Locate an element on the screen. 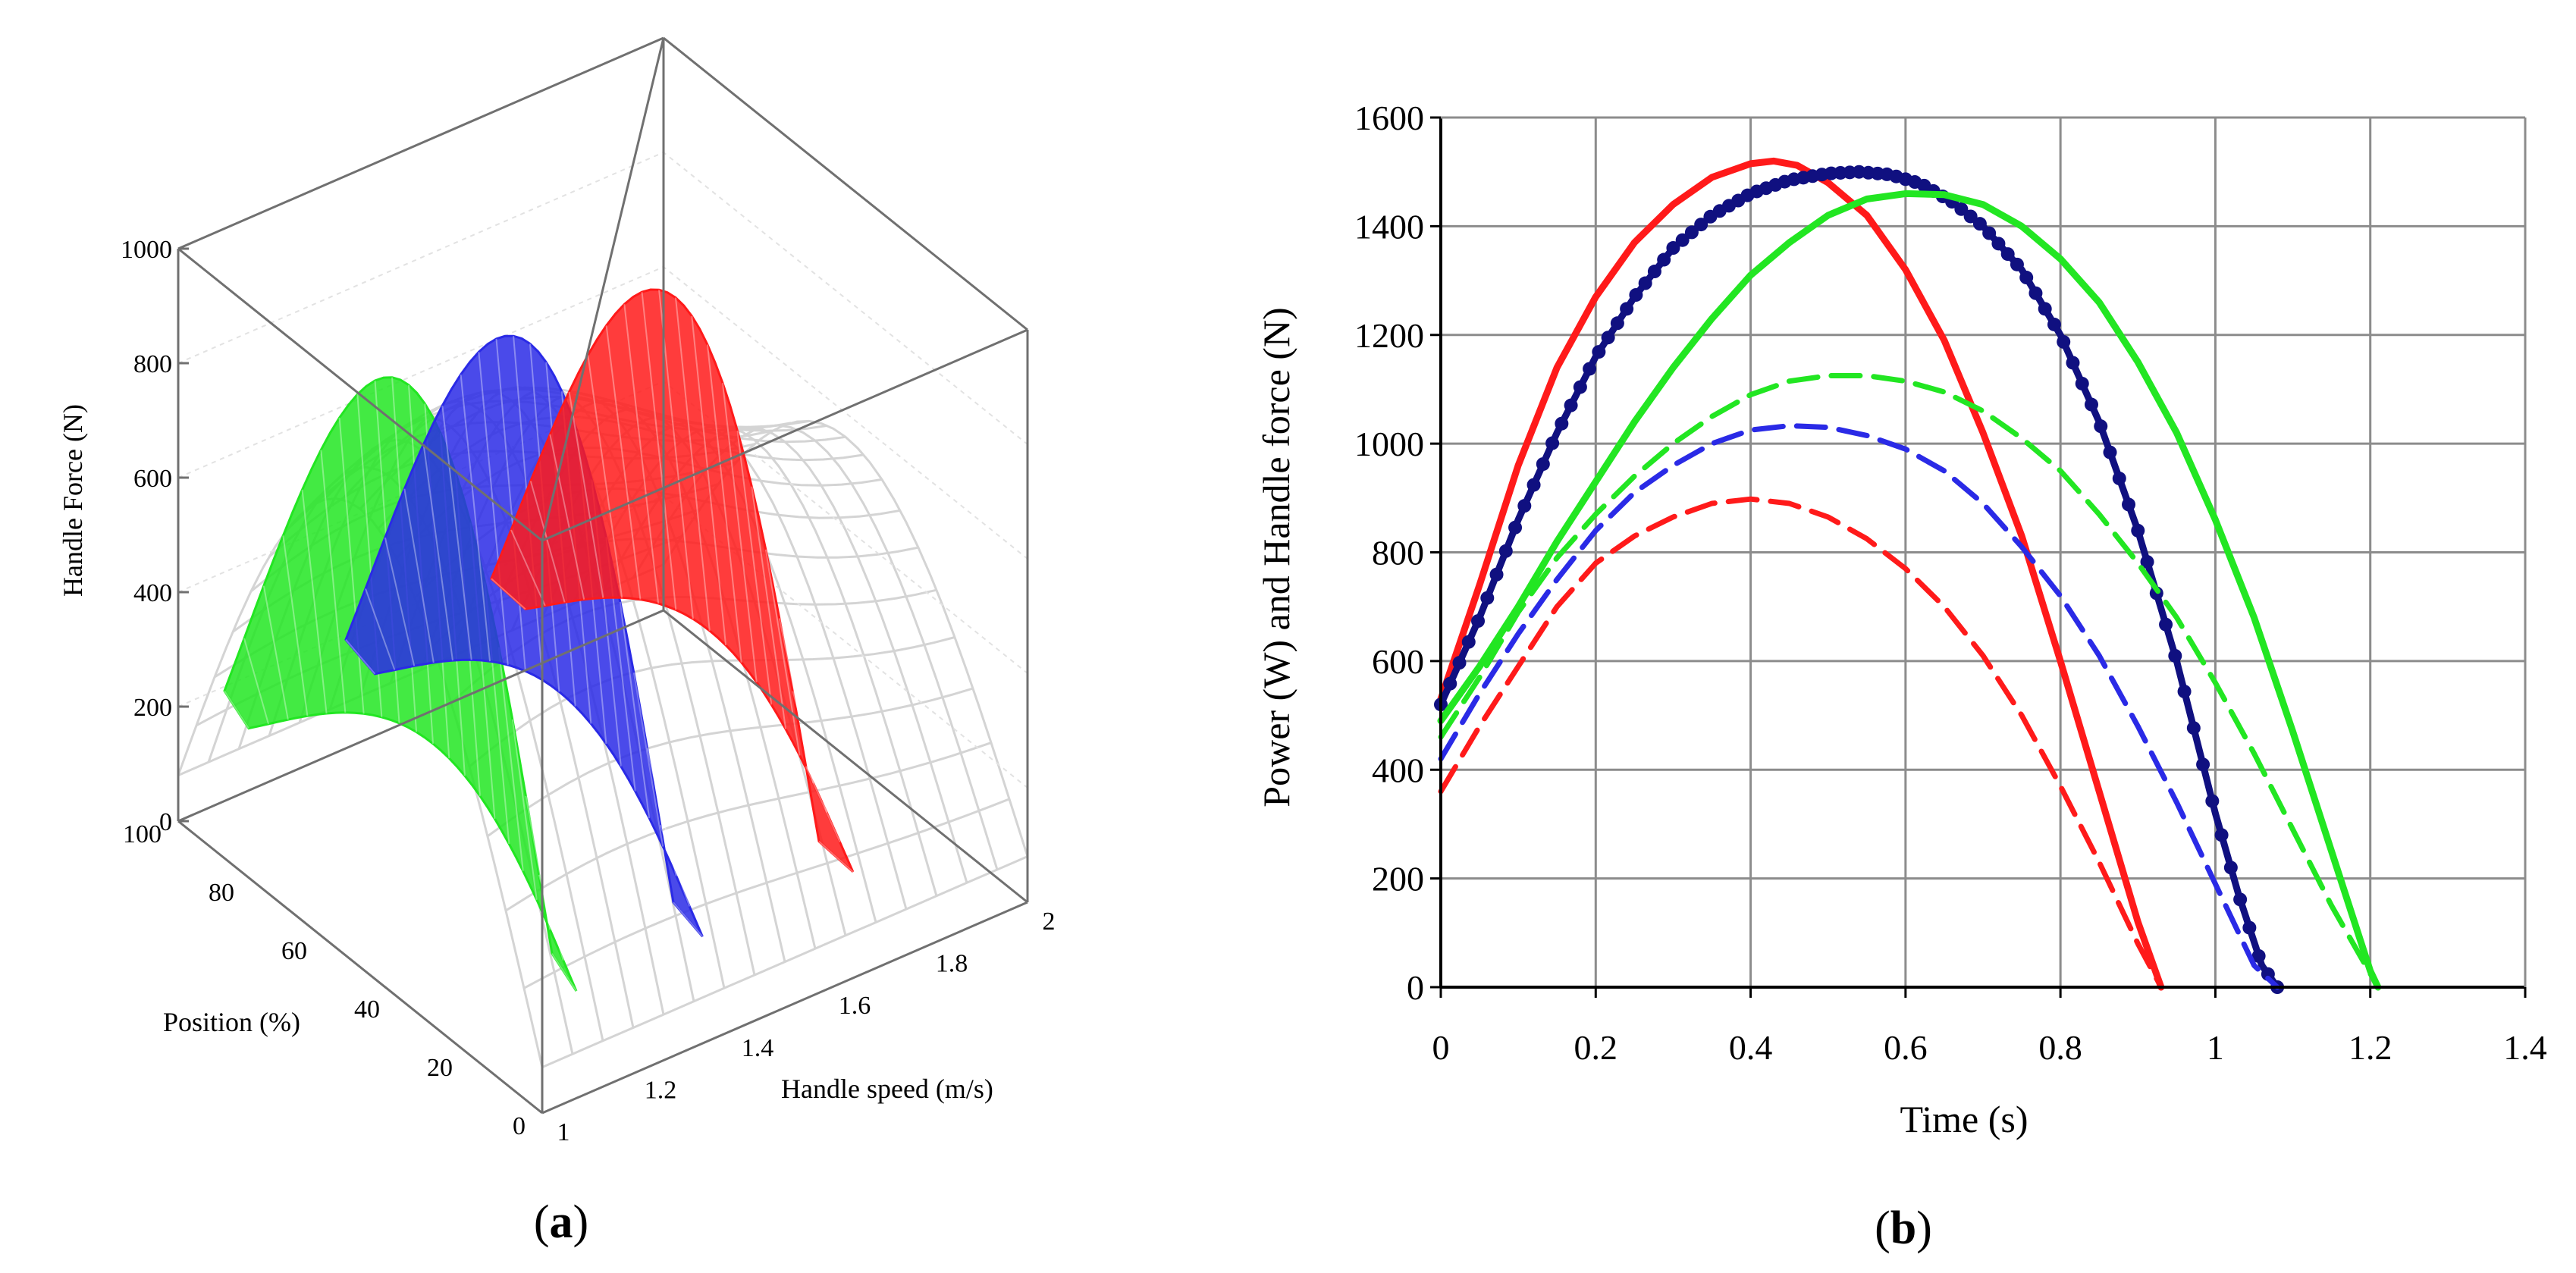 The image size is (2576, 1273). x-axis-title: Time (s) is located at coordinates (1964, 1119).